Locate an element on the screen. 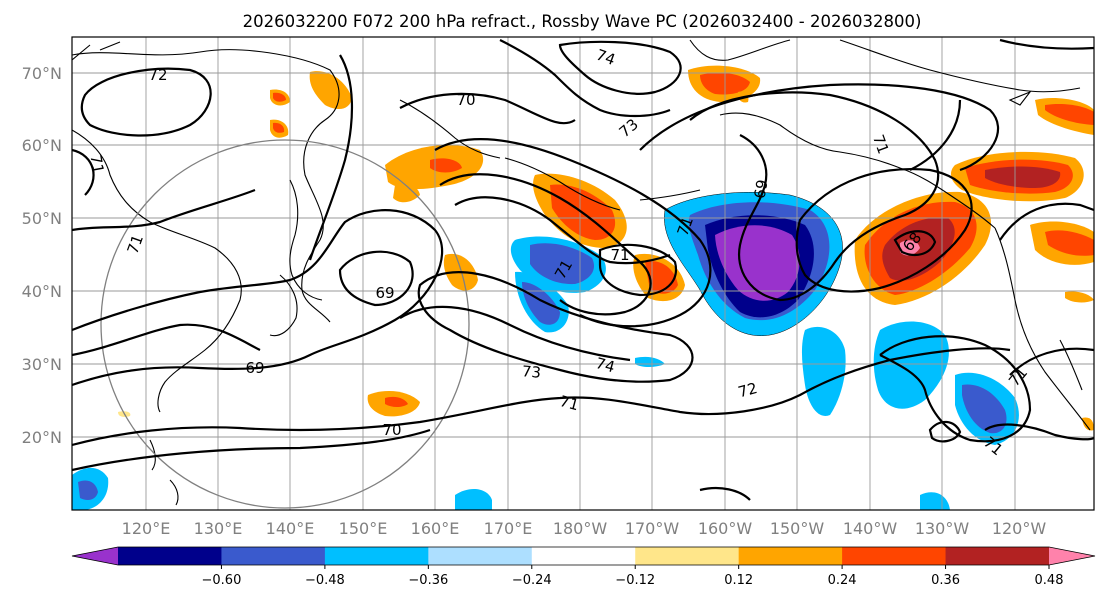 This screenshot has height=604, width=1105. lon-label: 130°E is located at coordinates (218, 528).